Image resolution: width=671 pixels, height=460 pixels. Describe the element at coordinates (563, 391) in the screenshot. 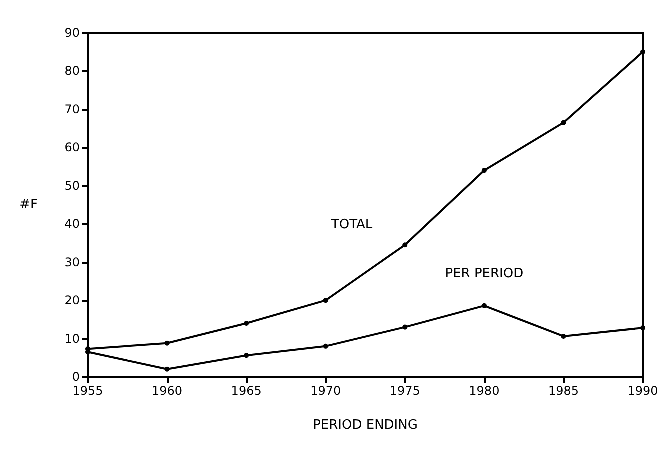

I see `x-tick-label: 1985` at that location.